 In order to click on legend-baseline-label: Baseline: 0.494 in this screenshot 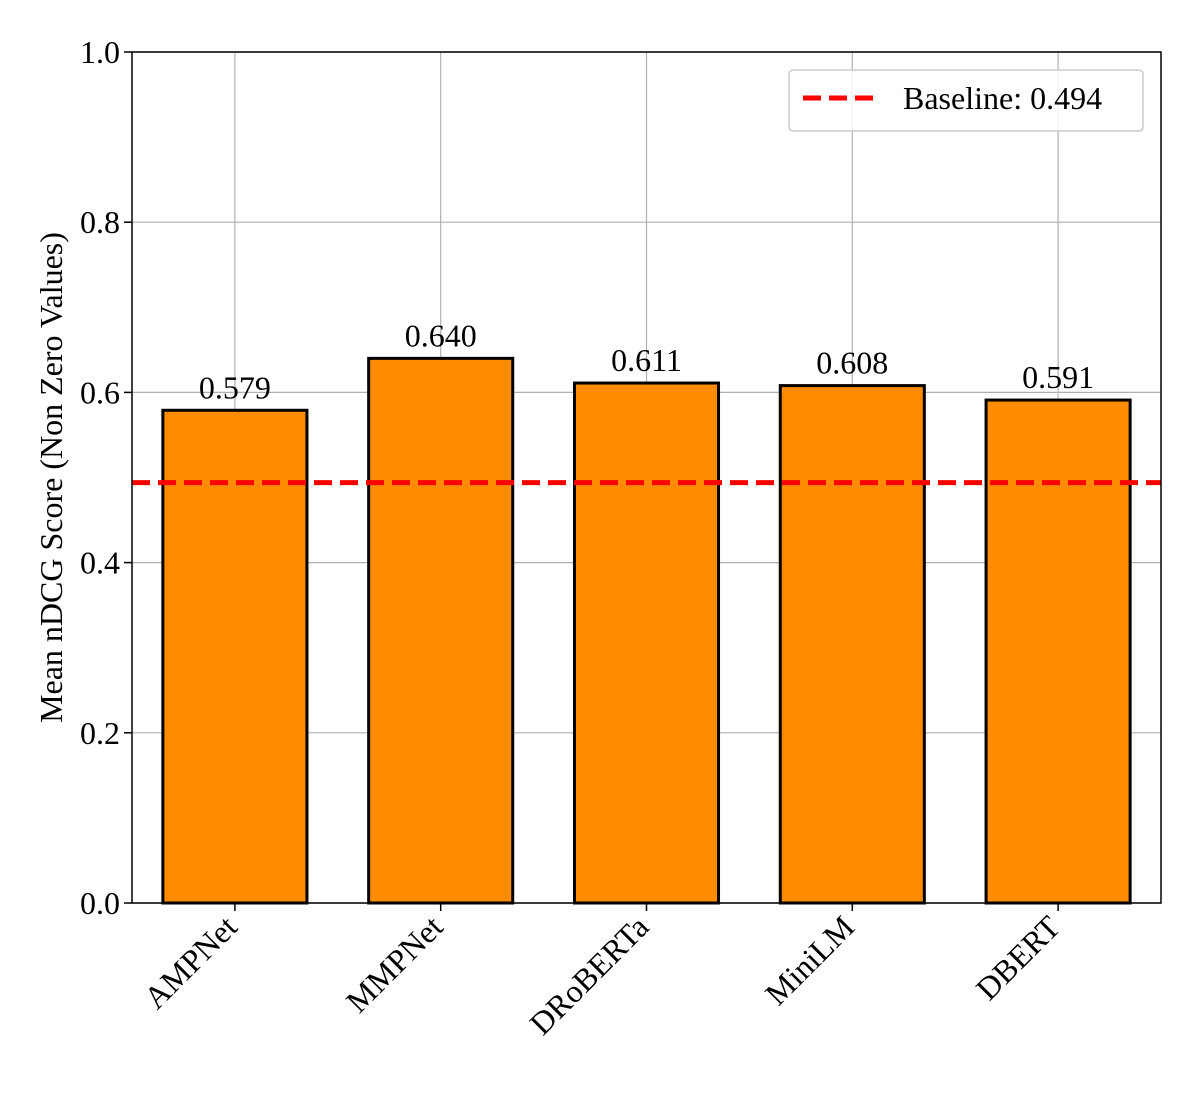, I will do `click(1002, 98)`.